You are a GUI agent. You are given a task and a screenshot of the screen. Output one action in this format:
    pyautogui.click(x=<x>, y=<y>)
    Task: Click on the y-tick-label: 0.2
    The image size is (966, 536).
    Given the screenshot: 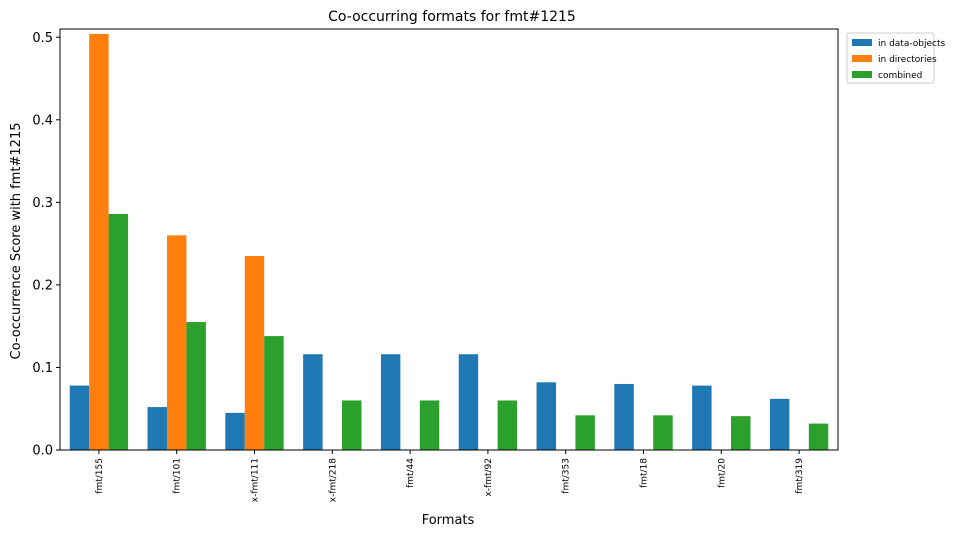 What is the action you would take?
    pyautogui.click(x=42, y=285)
    